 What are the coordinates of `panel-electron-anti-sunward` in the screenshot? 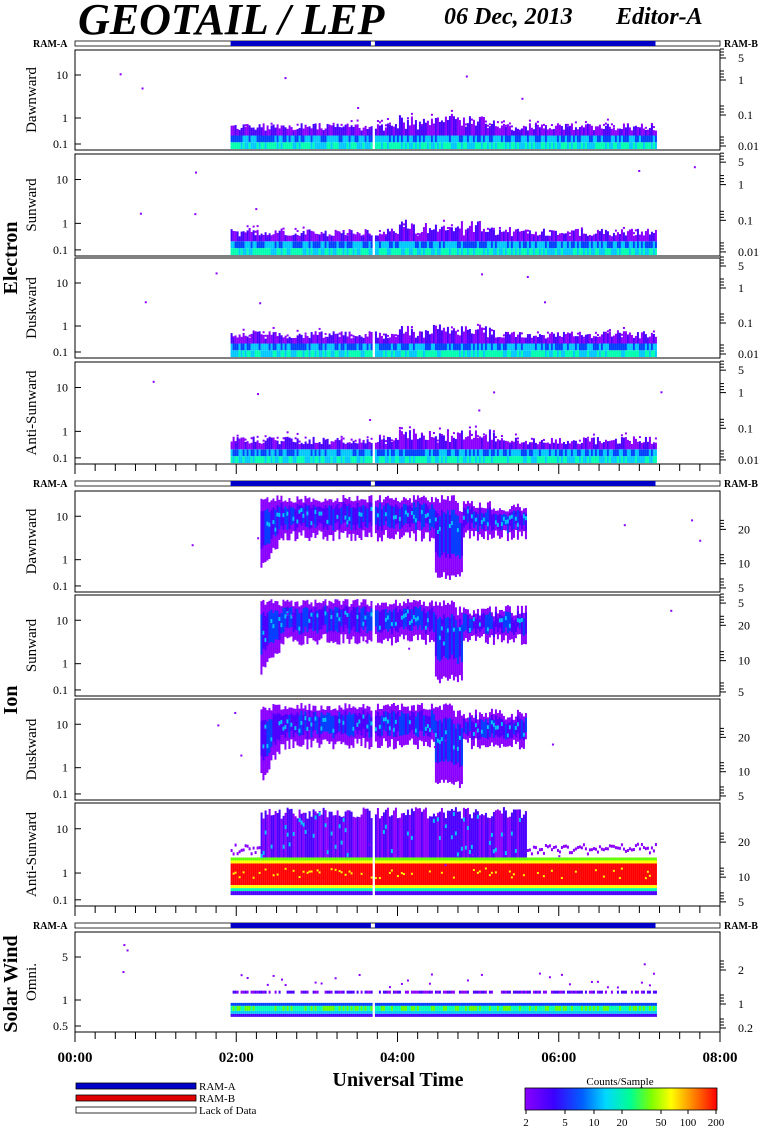 It's located at (397, 413).